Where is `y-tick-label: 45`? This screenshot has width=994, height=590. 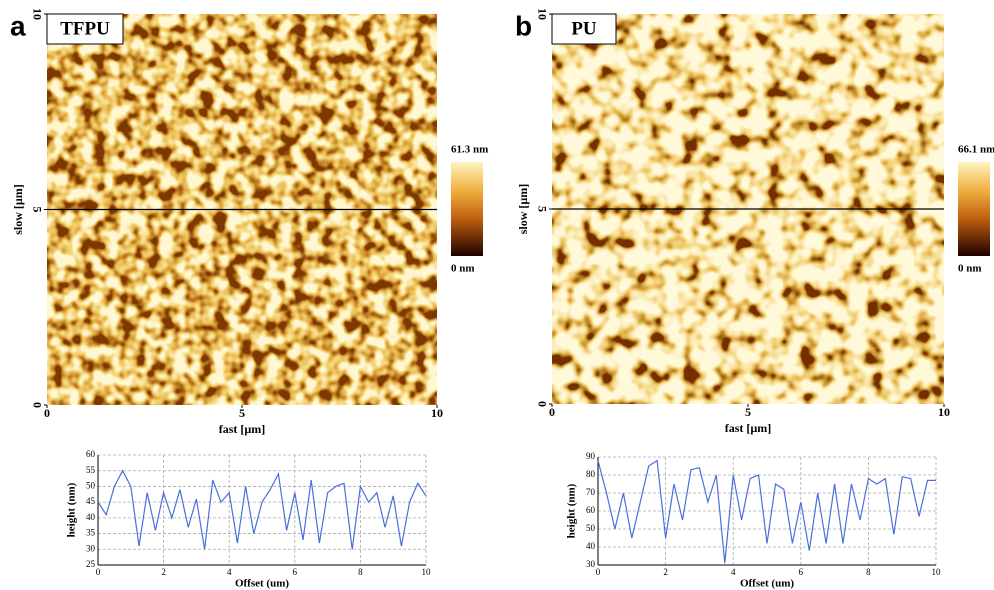 y-tick-label: 45 is located at coordinates (91, 501).